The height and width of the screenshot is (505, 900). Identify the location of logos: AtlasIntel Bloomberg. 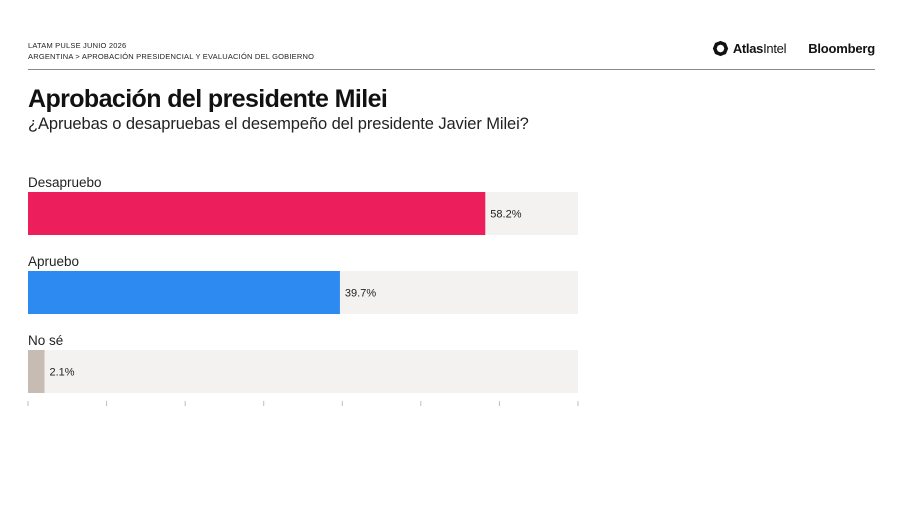
(793, 48).